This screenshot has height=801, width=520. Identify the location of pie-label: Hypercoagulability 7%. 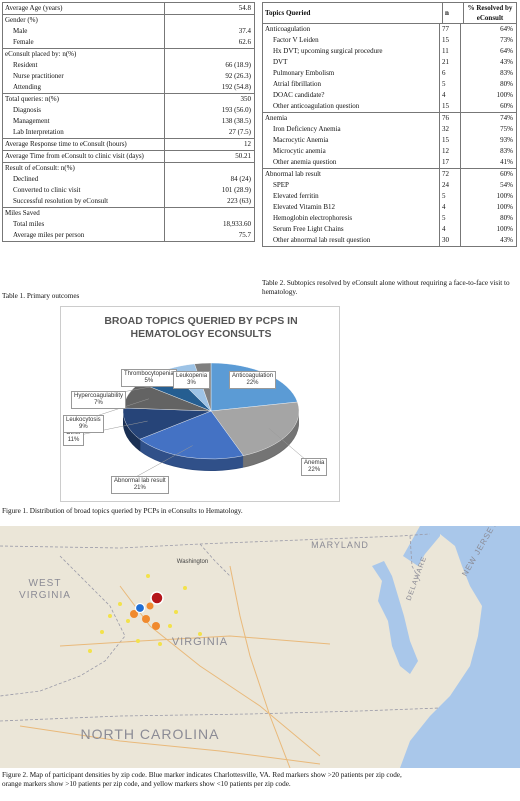
(99, 400).